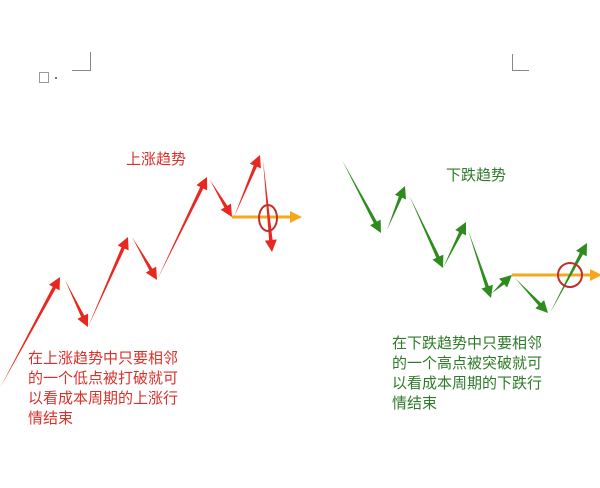 Image resolution: width=600 pixels, height=488 pixels. I want to click on uptrend-description-line: 在上涨趋势中只要相邻, so click(103, 358).